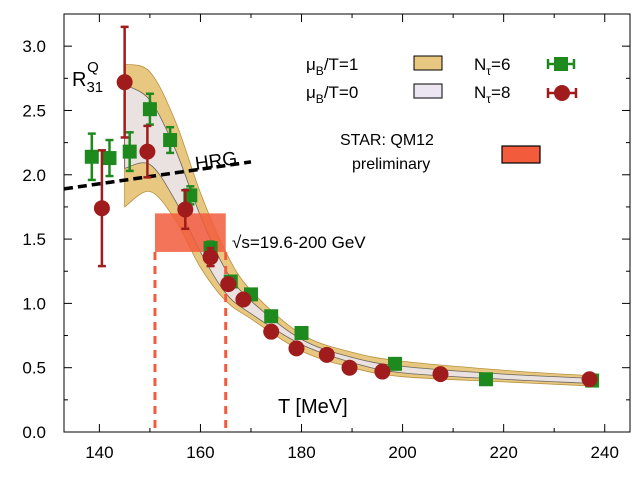  I want to click on y-tick-label-0: 0.0, so click(34, 432).